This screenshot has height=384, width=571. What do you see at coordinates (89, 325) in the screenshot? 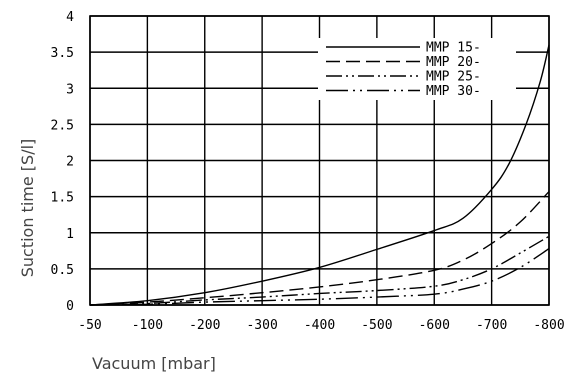
I see `x-tick-label: -50` at bounding box center [89, 325].